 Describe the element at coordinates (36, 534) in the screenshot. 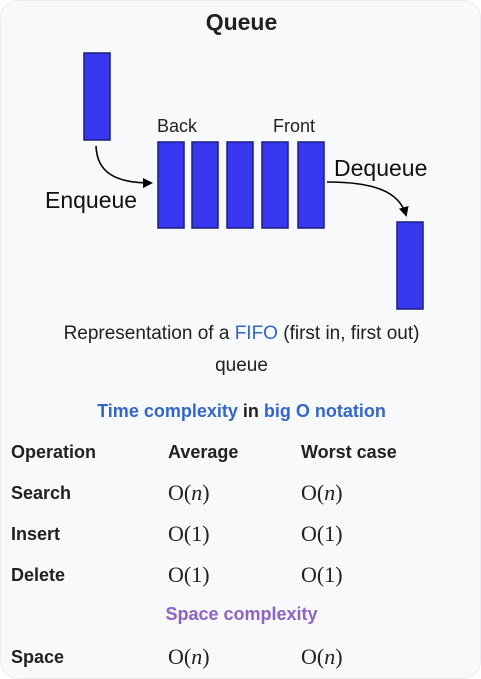

I see `row-label-insert: Insert` at that location.